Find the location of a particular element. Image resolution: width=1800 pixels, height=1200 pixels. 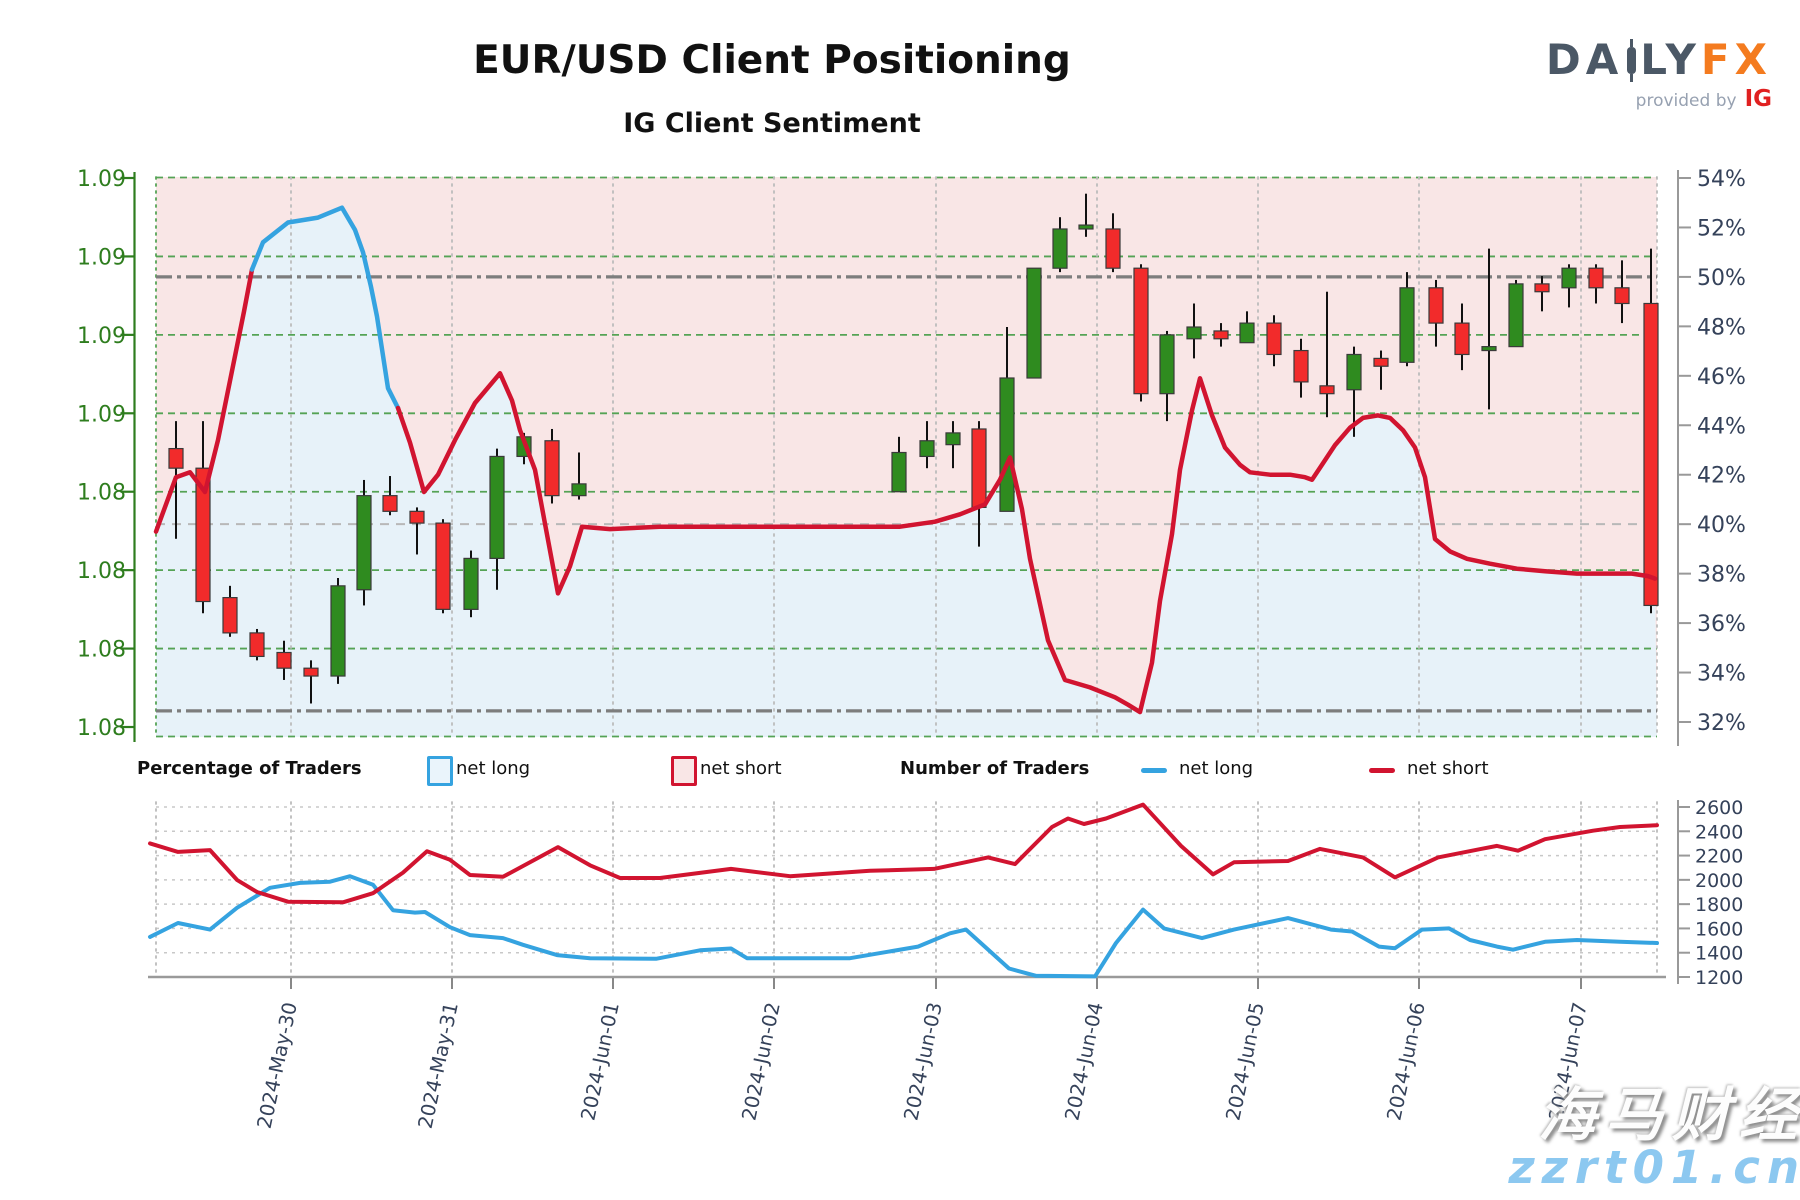

pct-tick-label: 48% is located at coordinates (1721, 327).